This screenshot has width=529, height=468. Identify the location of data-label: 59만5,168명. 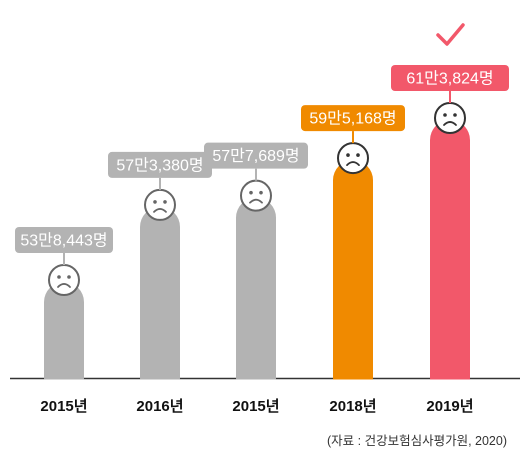
(352, 119).